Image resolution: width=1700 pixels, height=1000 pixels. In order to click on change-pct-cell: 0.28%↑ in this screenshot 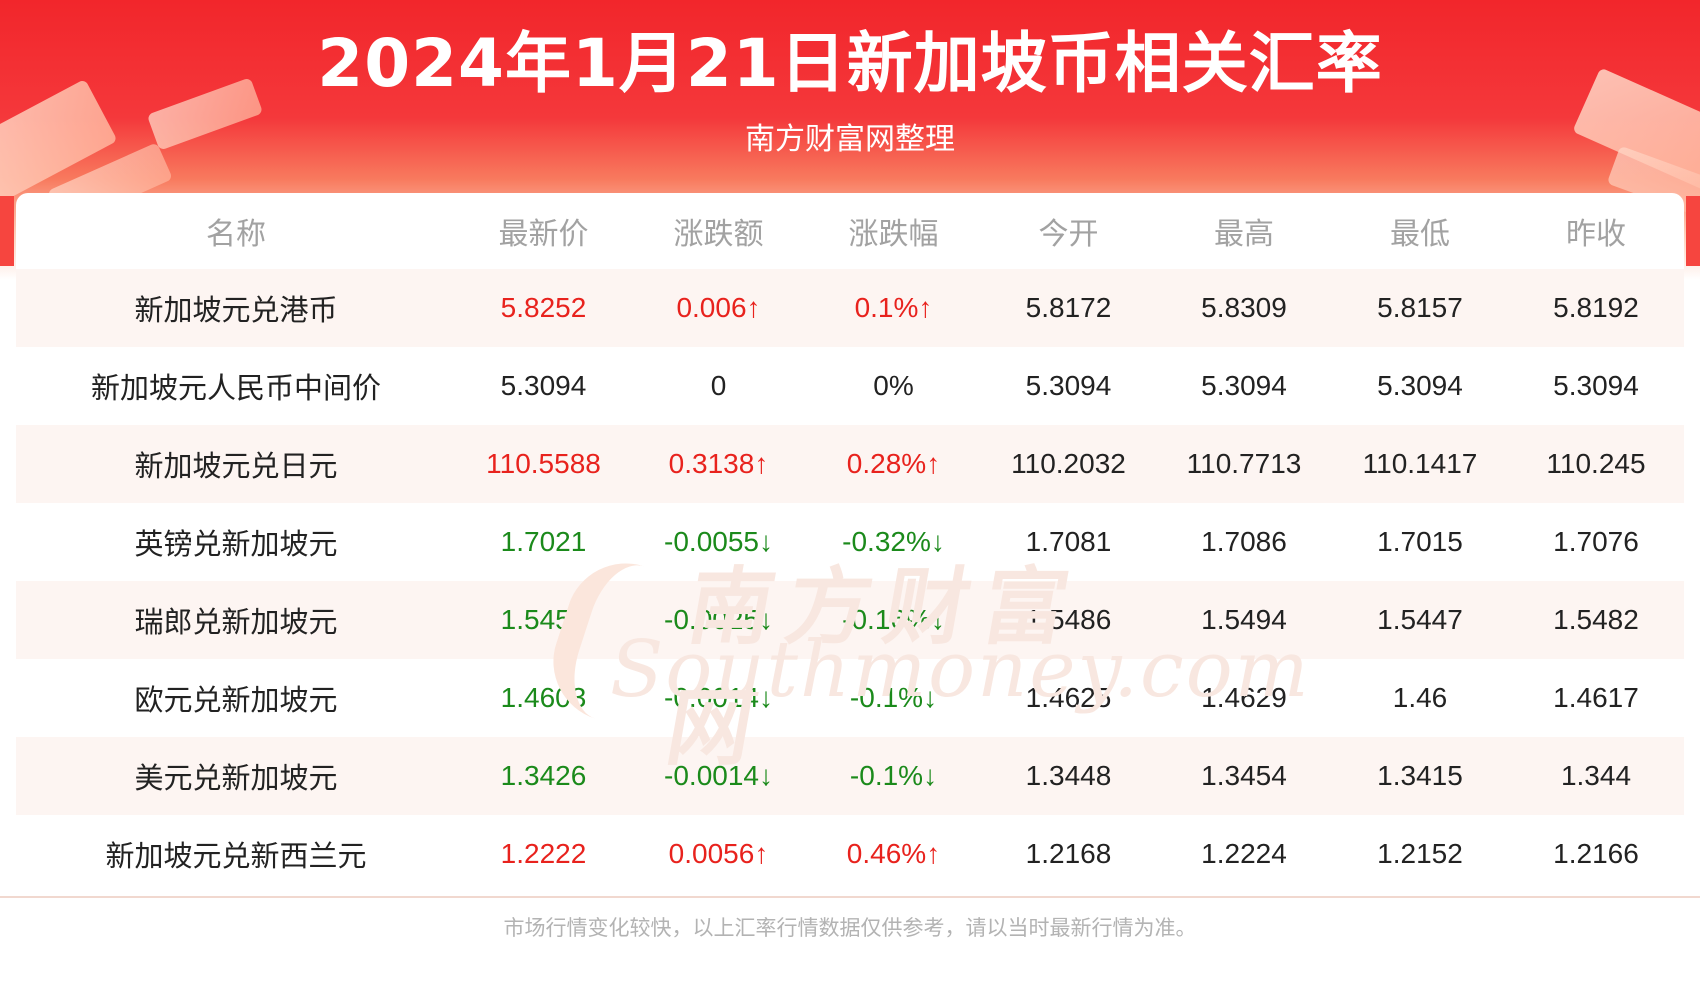, I will do `click(893, 464)`.